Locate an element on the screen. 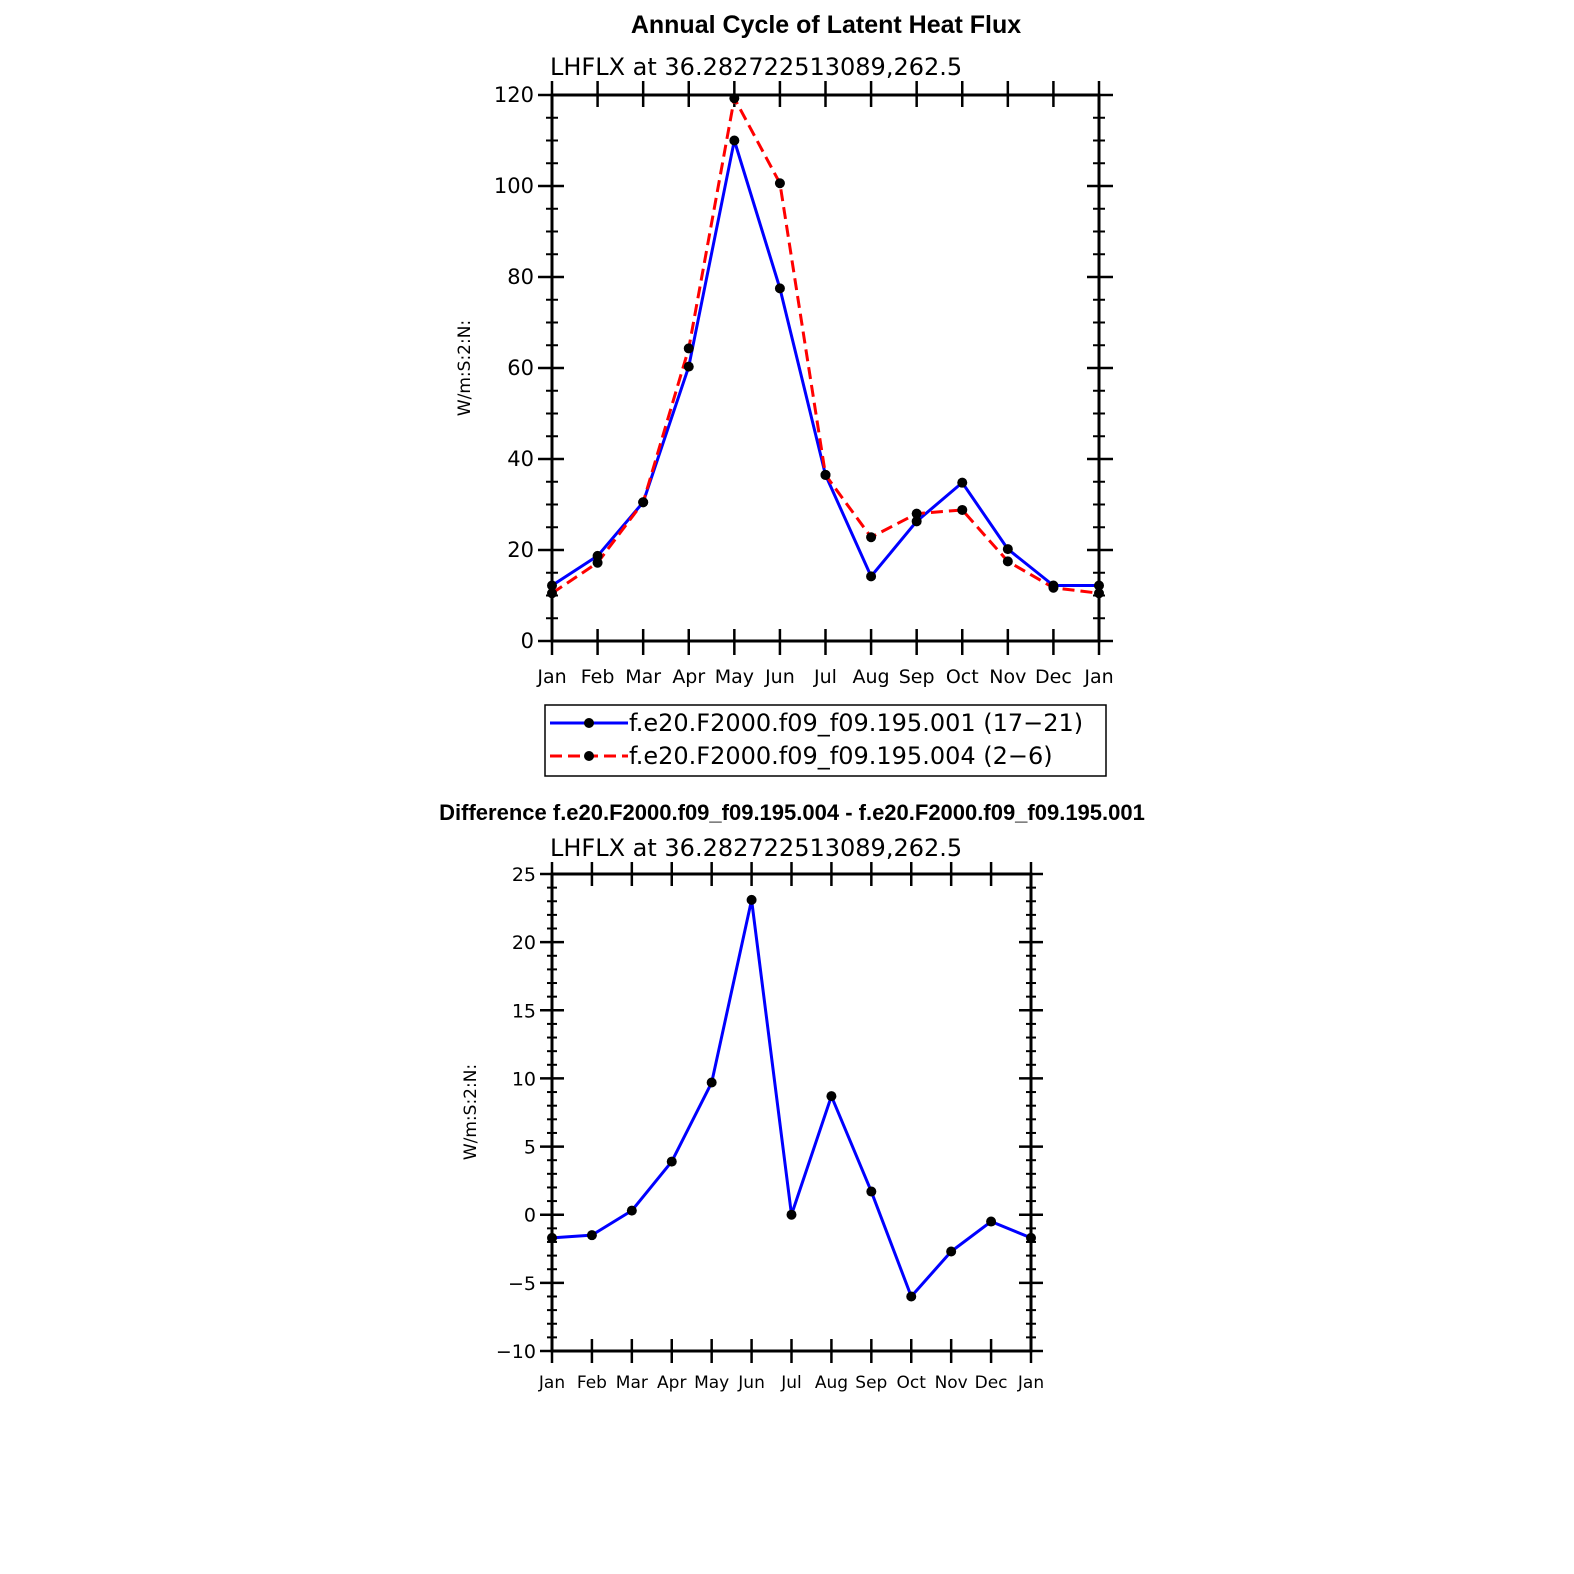 The height and width of the screenshot is (1574, 1574). annual-cycle-series is located at coordinates (825, 346).